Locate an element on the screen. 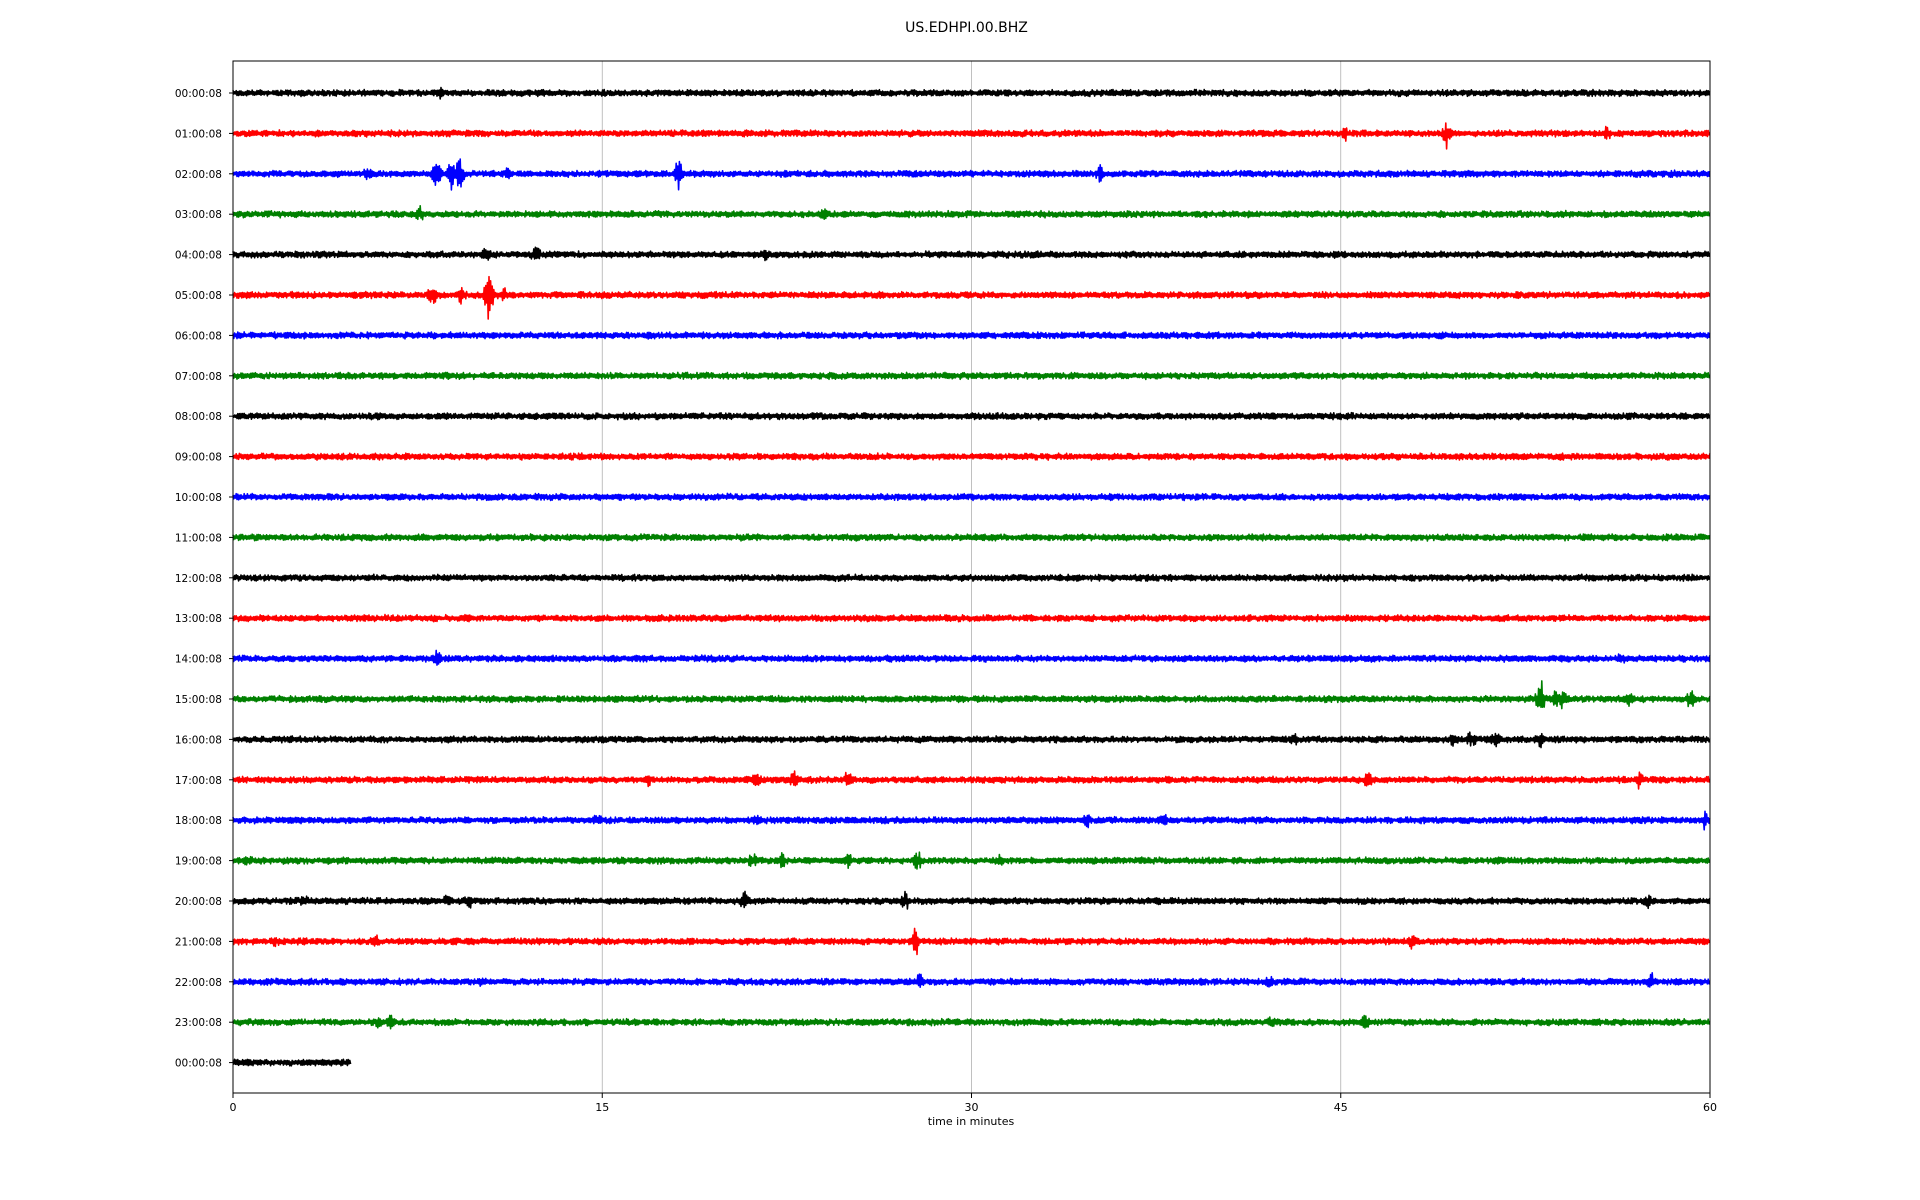 The height and width of the screenshot is (1200, 1920). row-time-label: 18:00:08 is located at coordinates (198, 821).